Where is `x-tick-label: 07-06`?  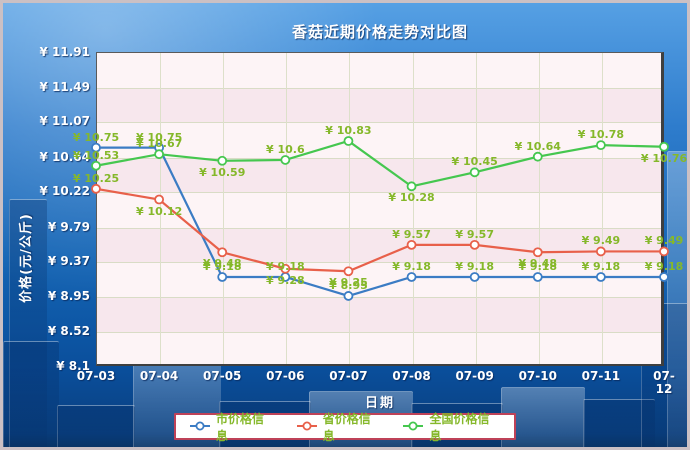 x-tick-label: 07-06 is located at coordinates (285, 376).